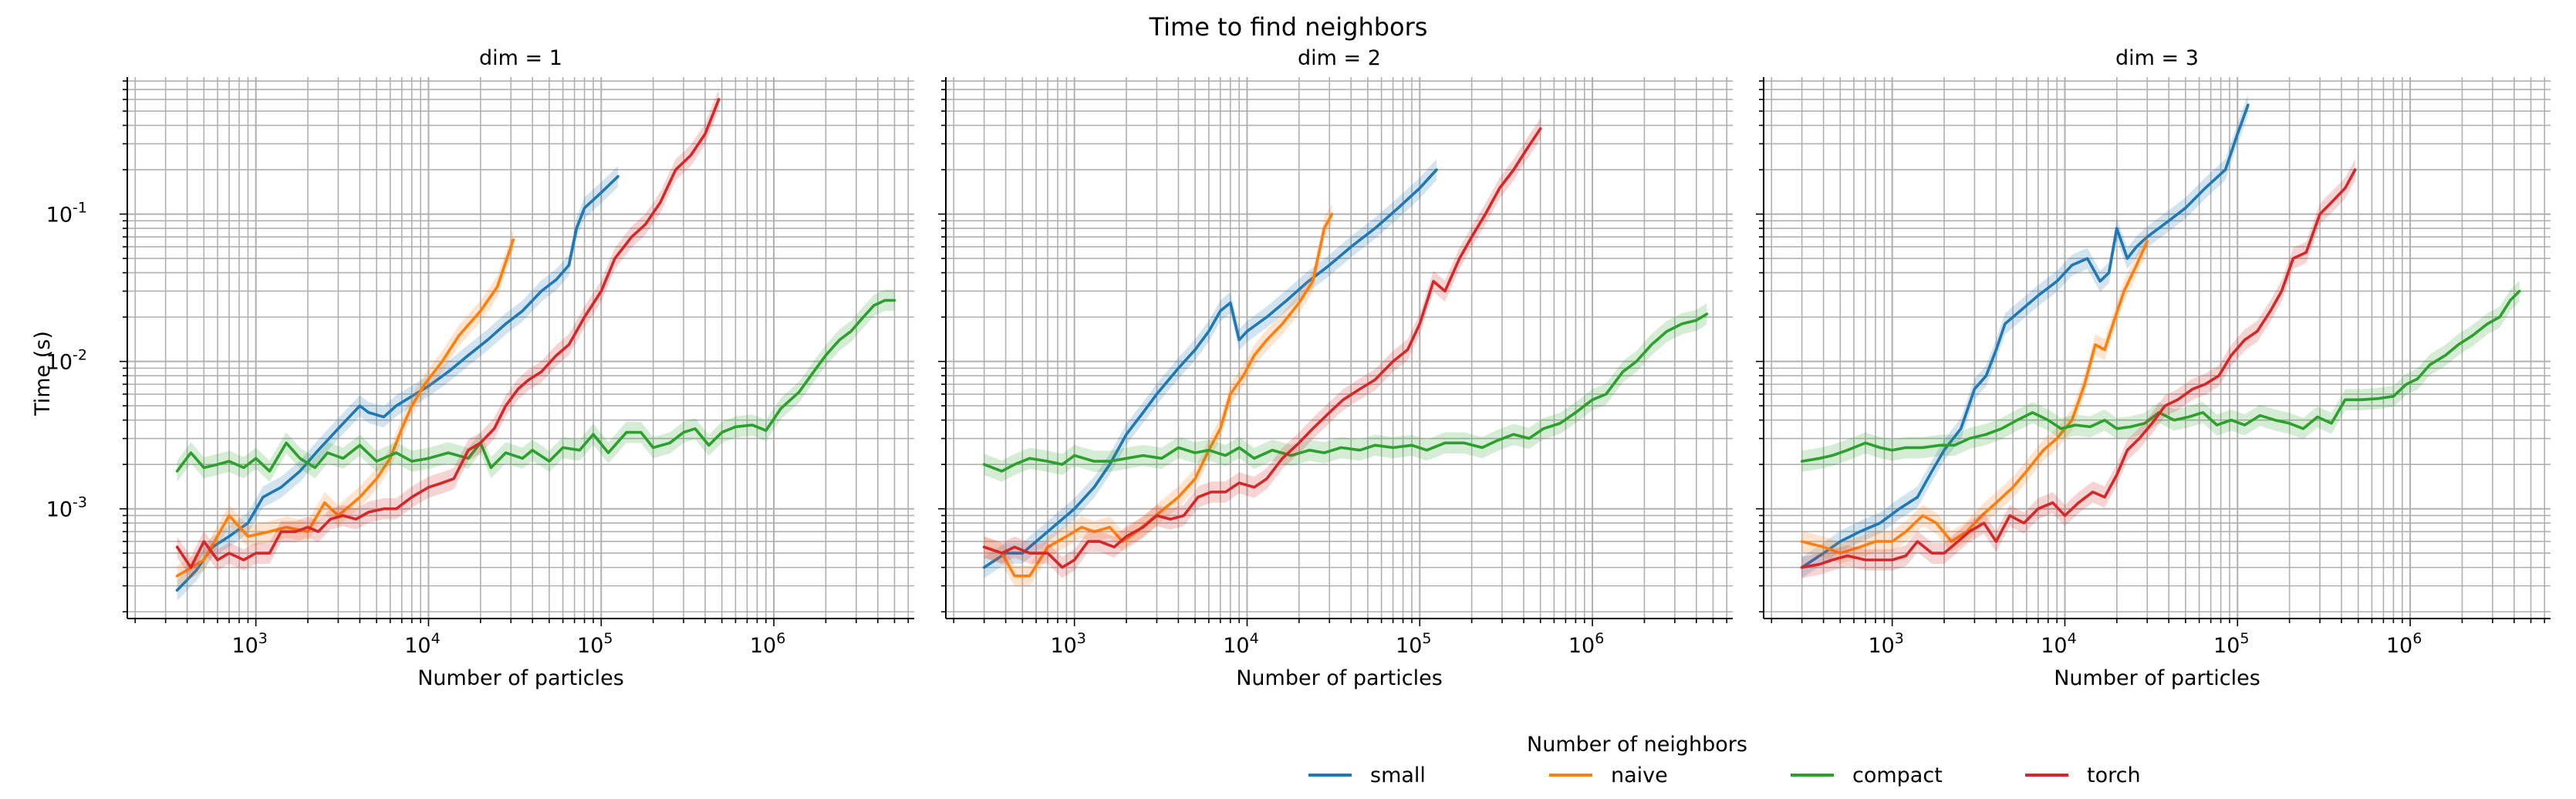 The image size is (2576, 799). What do you see at coordinates (1339, 58) in the screenshot?
I see `panel-title: dim = 2` at bounding box center [1339, 58].